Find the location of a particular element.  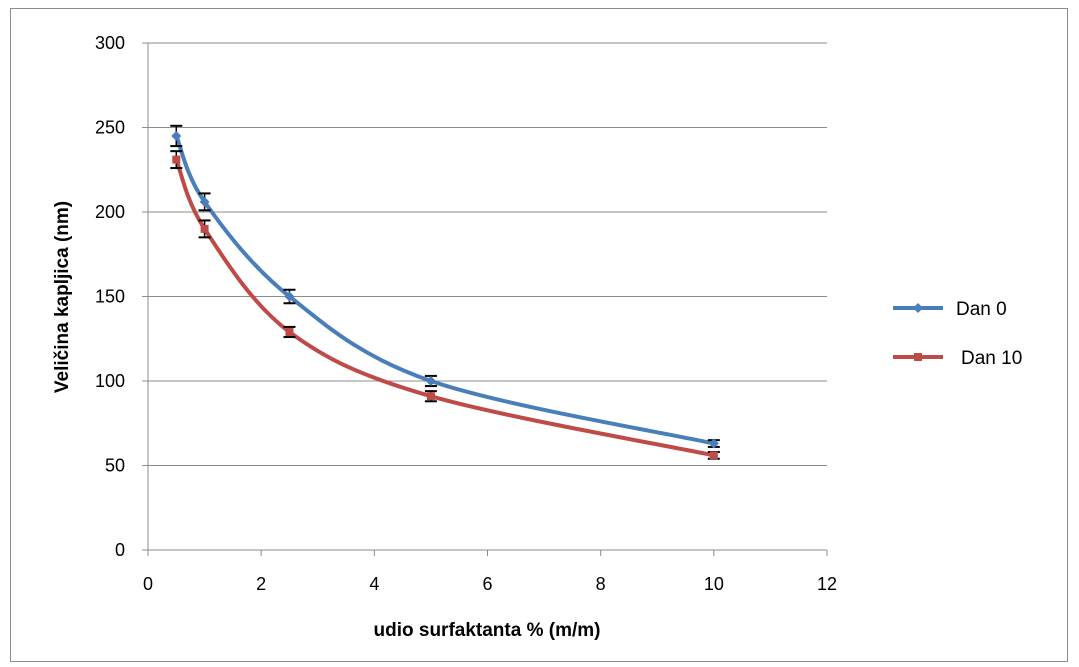

x-tick-label-12: 12 is located at coordinates (827, 584).